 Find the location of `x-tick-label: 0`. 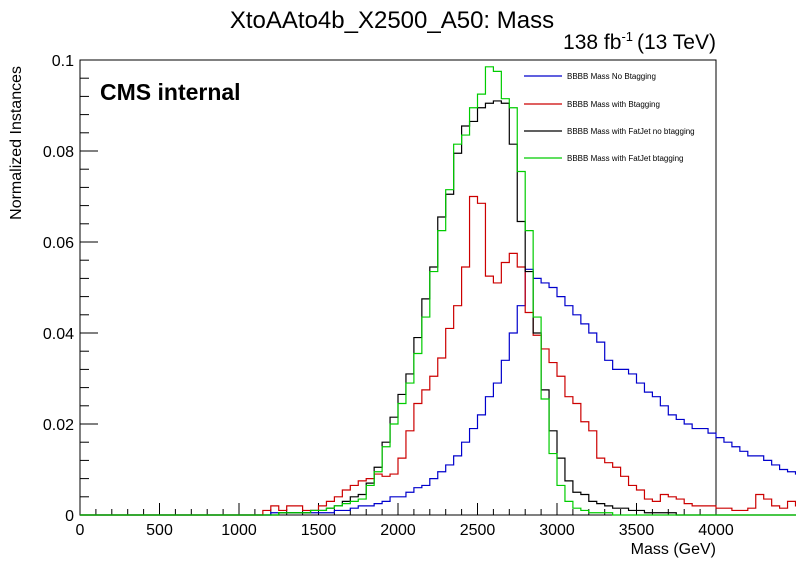

x-tick-label: 0 is located at coordinates (80, 530).